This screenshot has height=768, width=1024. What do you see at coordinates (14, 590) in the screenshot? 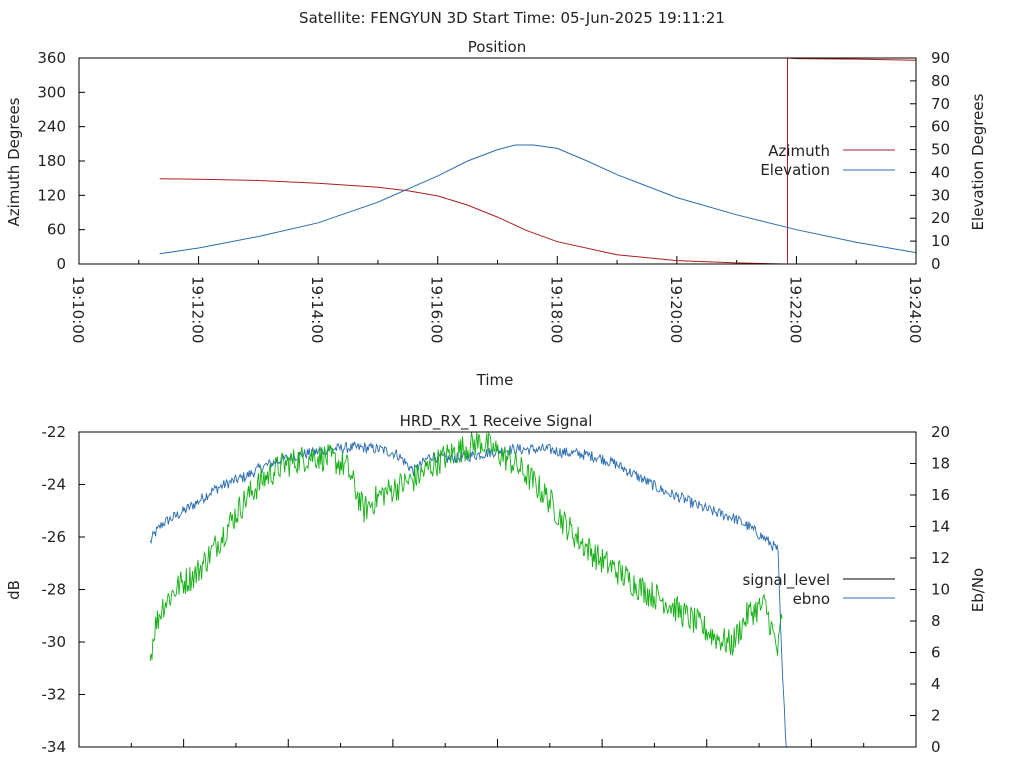
I see `db-axis-label: dB` at bounding box center [14, 590].